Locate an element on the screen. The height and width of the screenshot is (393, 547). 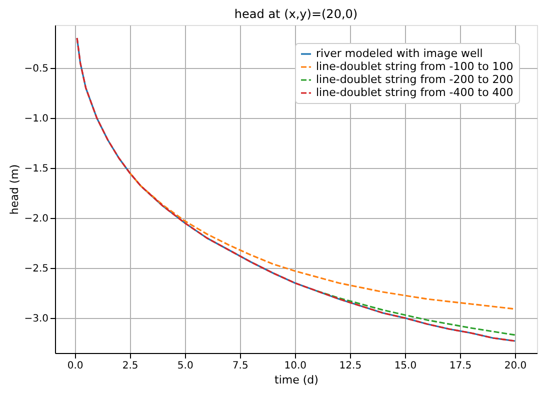
y-tick-label: −1.5 is located at coordinates (36, 169).